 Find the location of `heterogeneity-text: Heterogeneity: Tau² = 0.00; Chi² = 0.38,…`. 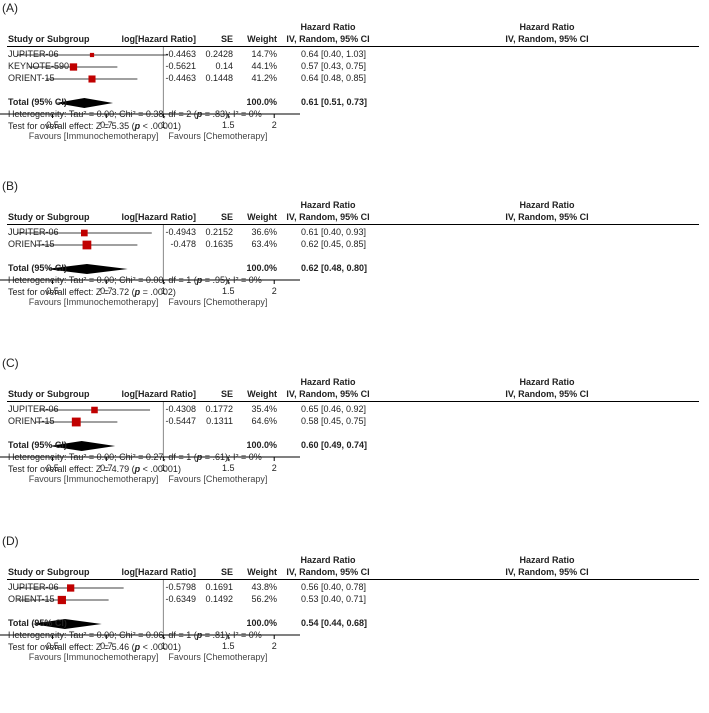

heterogeneity-text: Heterogeneity: Tau² = 0.00; Chi² = 0.38,… is located at coordinates (135, 114).